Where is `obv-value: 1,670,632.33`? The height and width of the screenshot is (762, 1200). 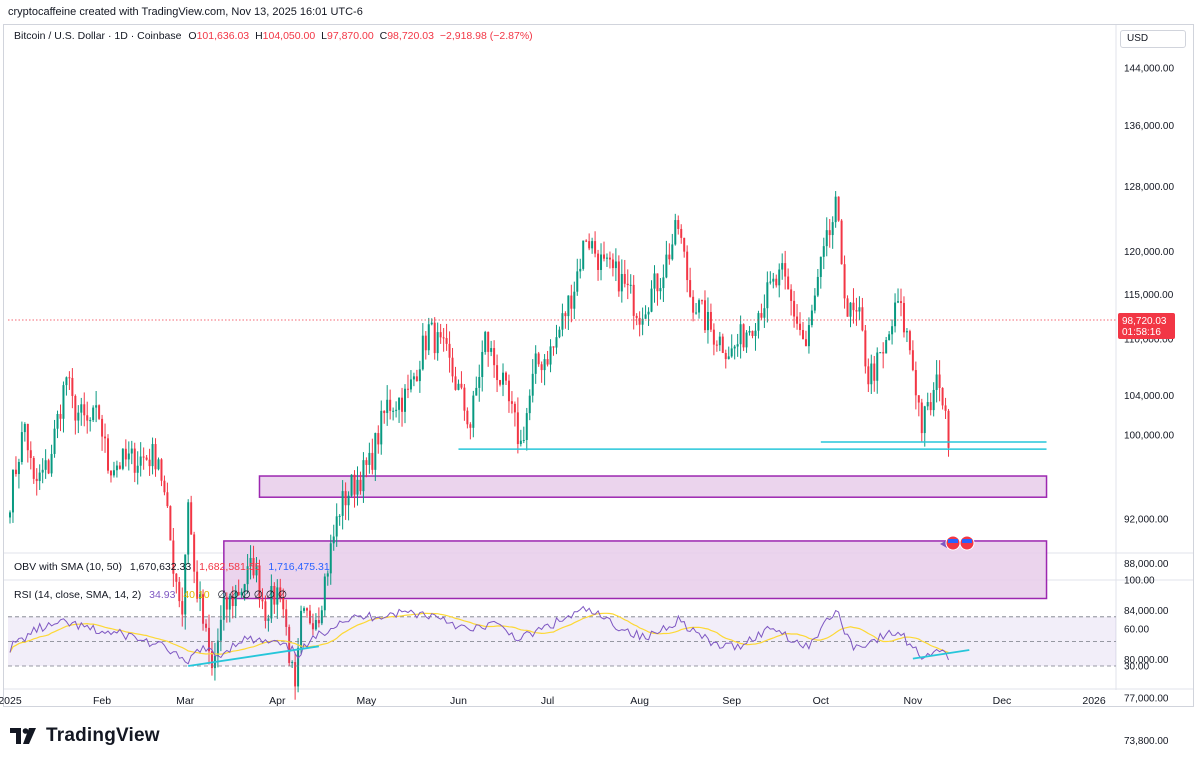
obv-value: 1,670,632.33 is located at coordinates (160, 567).